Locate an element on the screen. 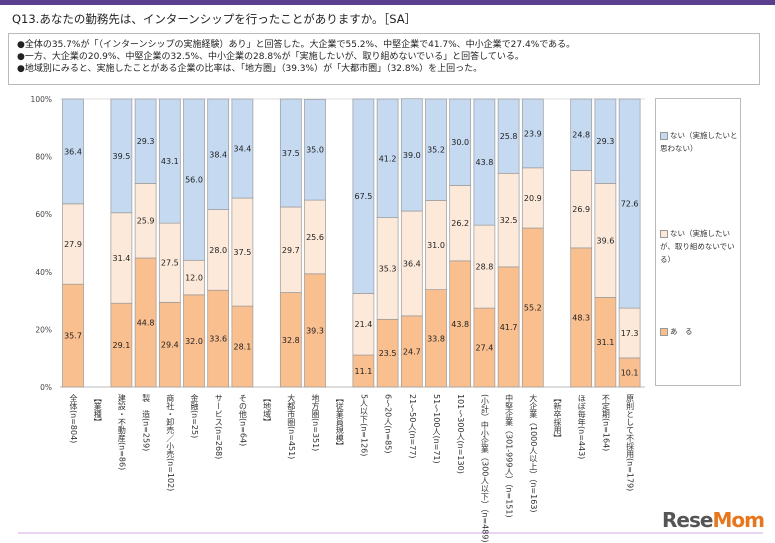  data-label: 17.3 is located at coordinates (630, 333).